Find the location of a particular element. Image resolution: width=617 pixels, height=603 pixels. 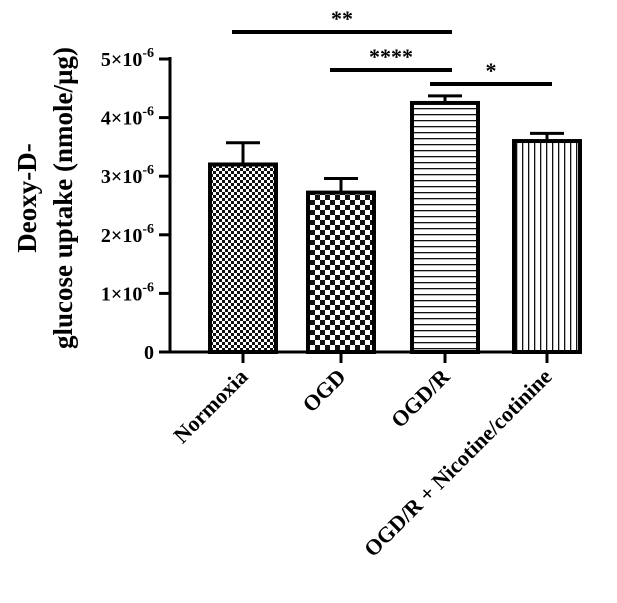

x-tick-label: OGD is located at coordinates (323, 390).